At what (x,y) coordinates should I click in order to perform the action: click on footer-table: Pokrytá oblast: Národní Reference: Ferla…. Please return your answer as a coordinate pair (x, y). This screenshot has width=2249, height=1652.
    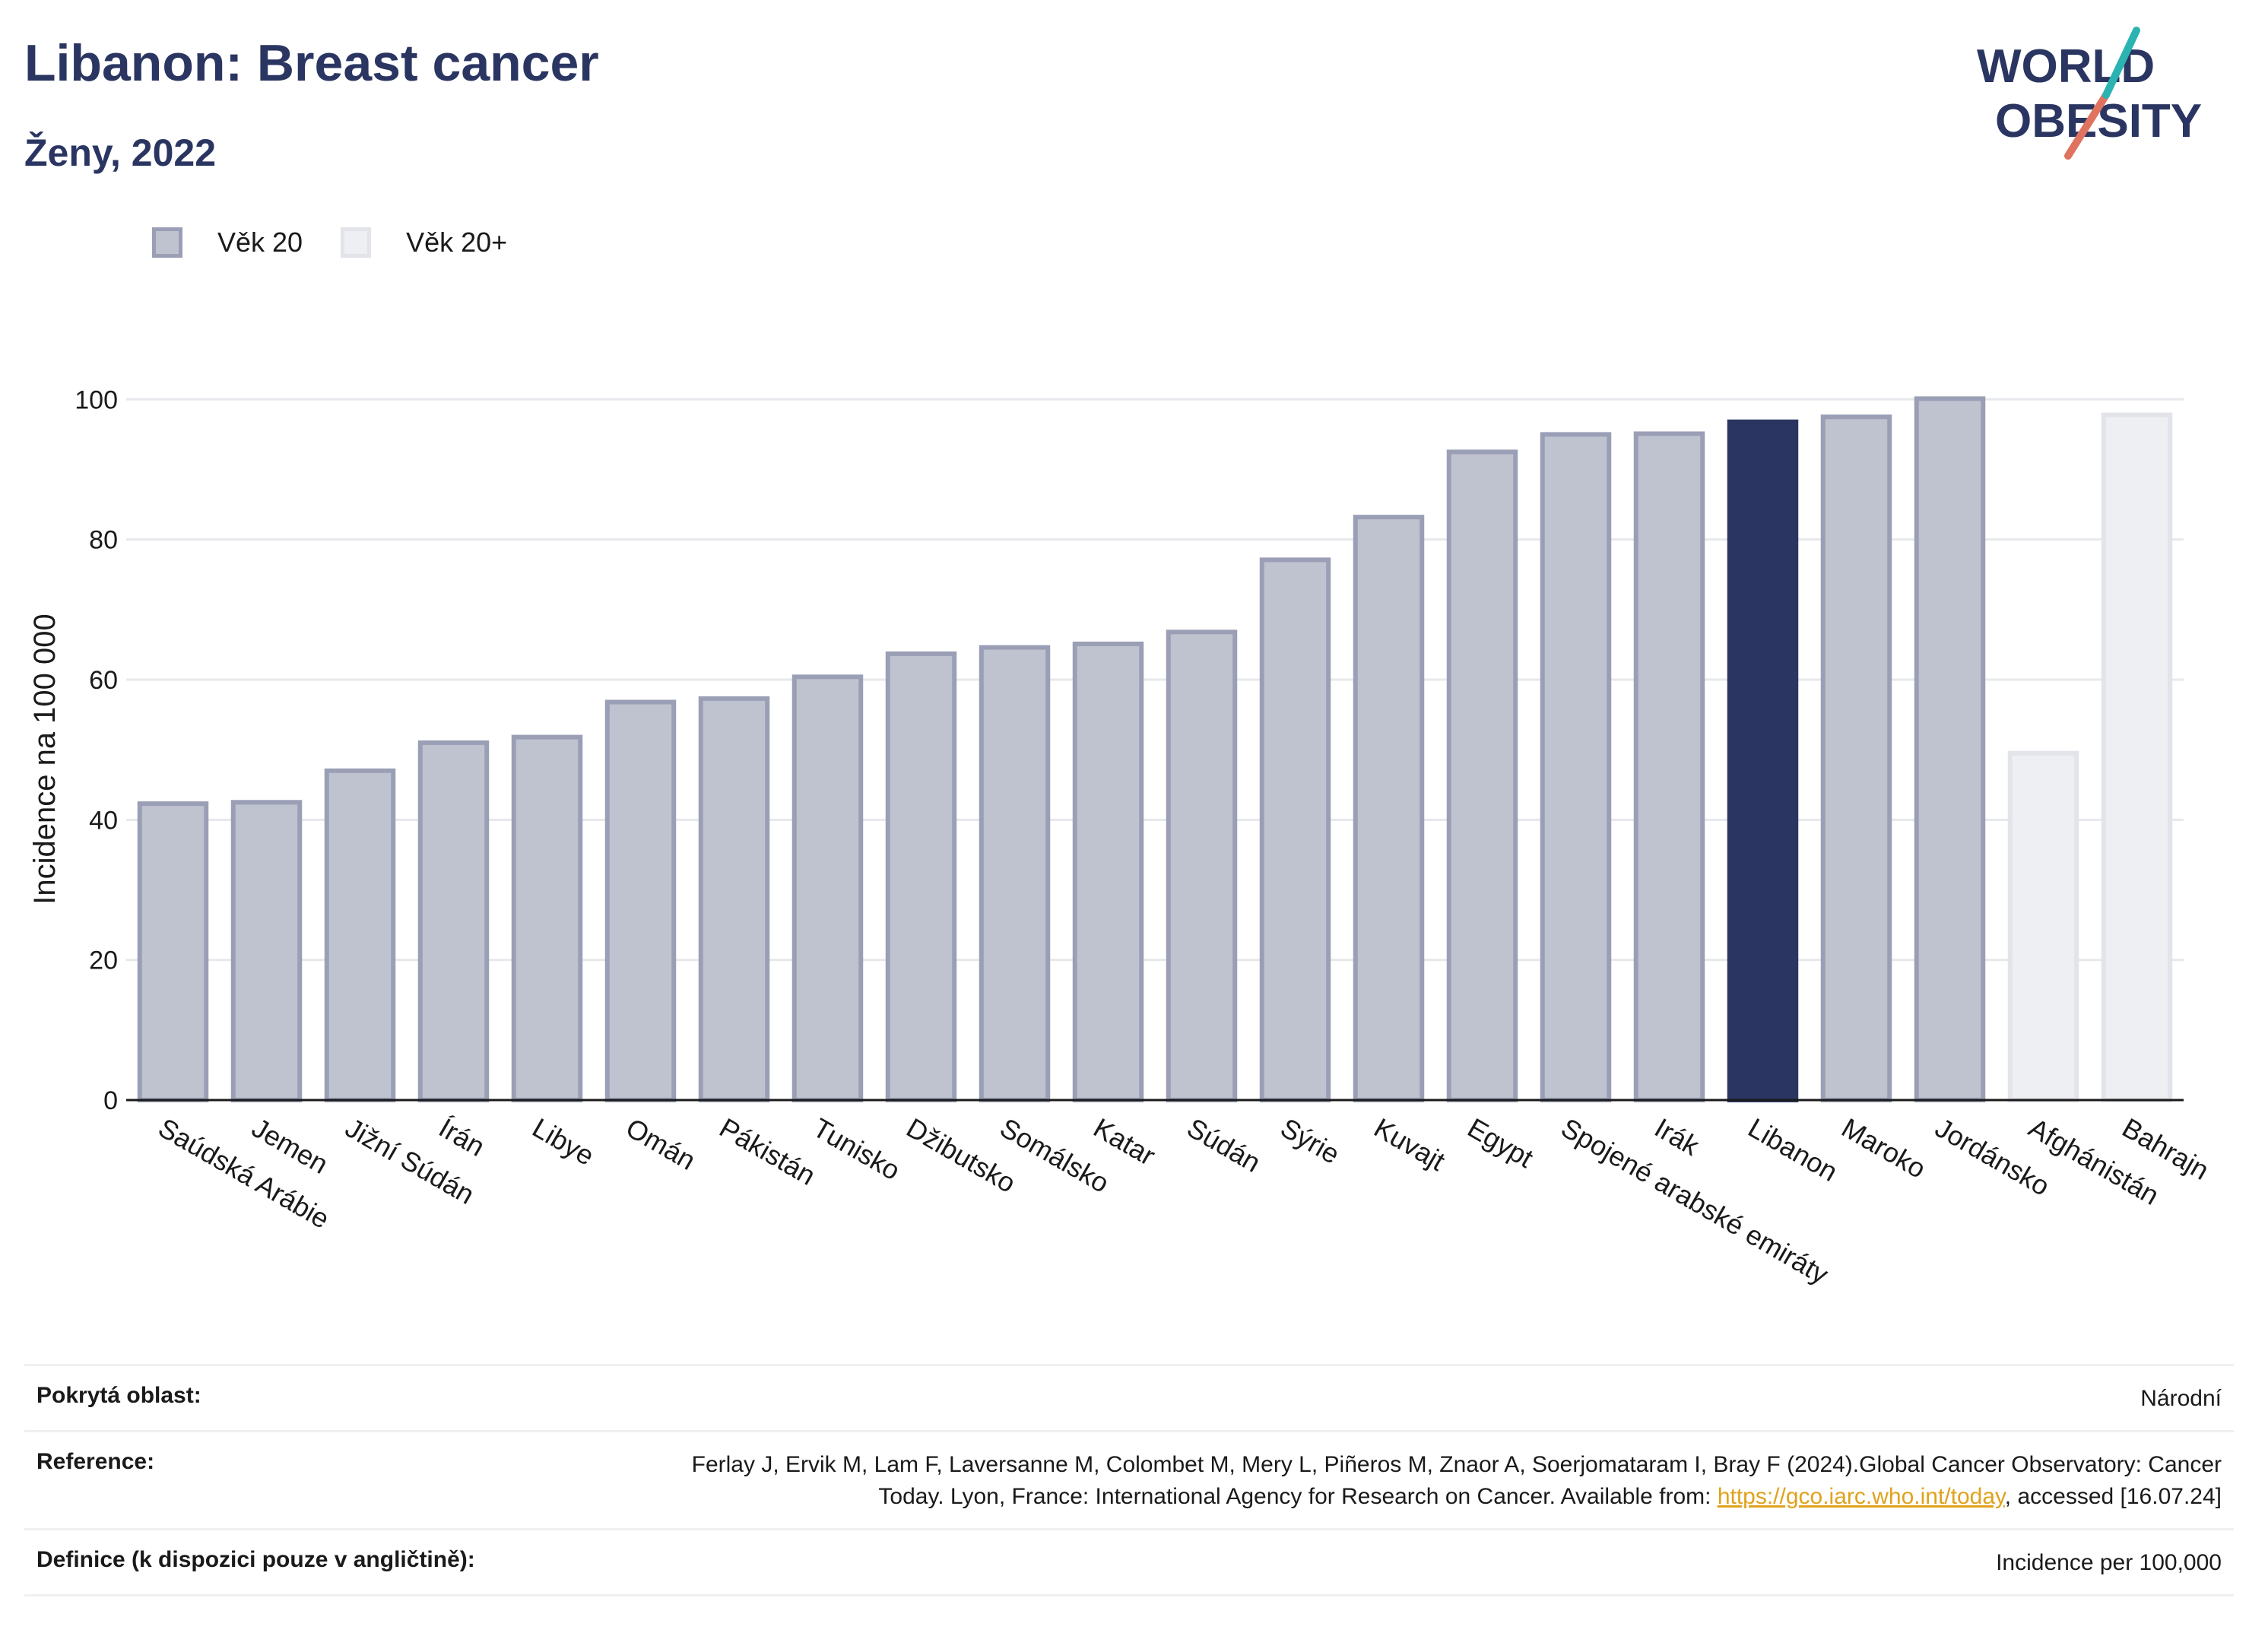
    Looking at the image, I should click on (1129, 1480).